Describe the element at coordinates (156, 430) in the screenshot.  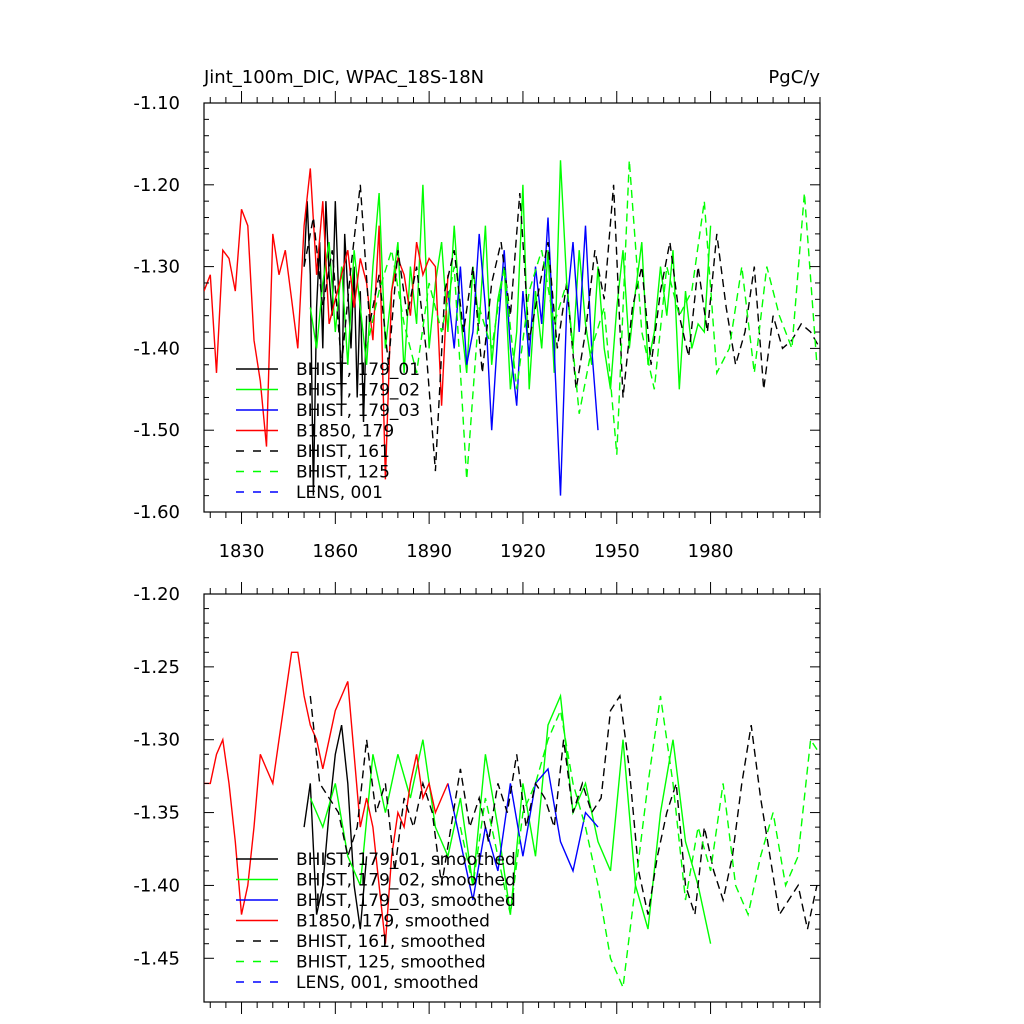
I see `y-tick-label: -1.50` at that location.